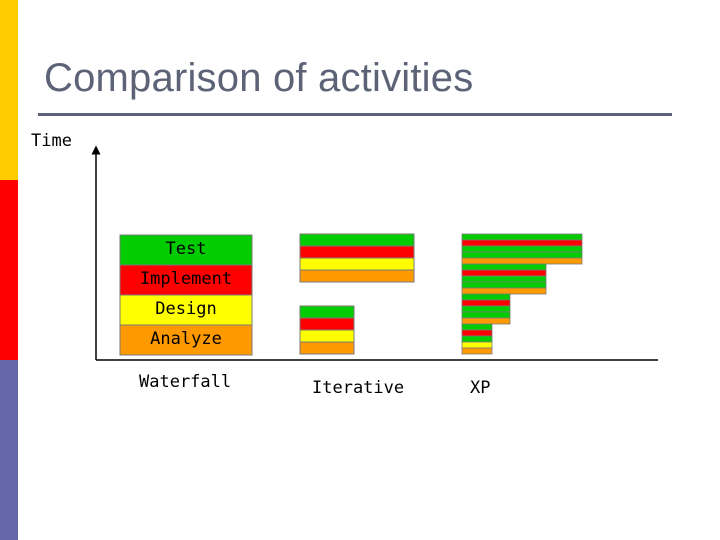  Describe the element at coordinates (185, 382) in the screenshot. I see `waterfall-label: Waterfall` at that location.